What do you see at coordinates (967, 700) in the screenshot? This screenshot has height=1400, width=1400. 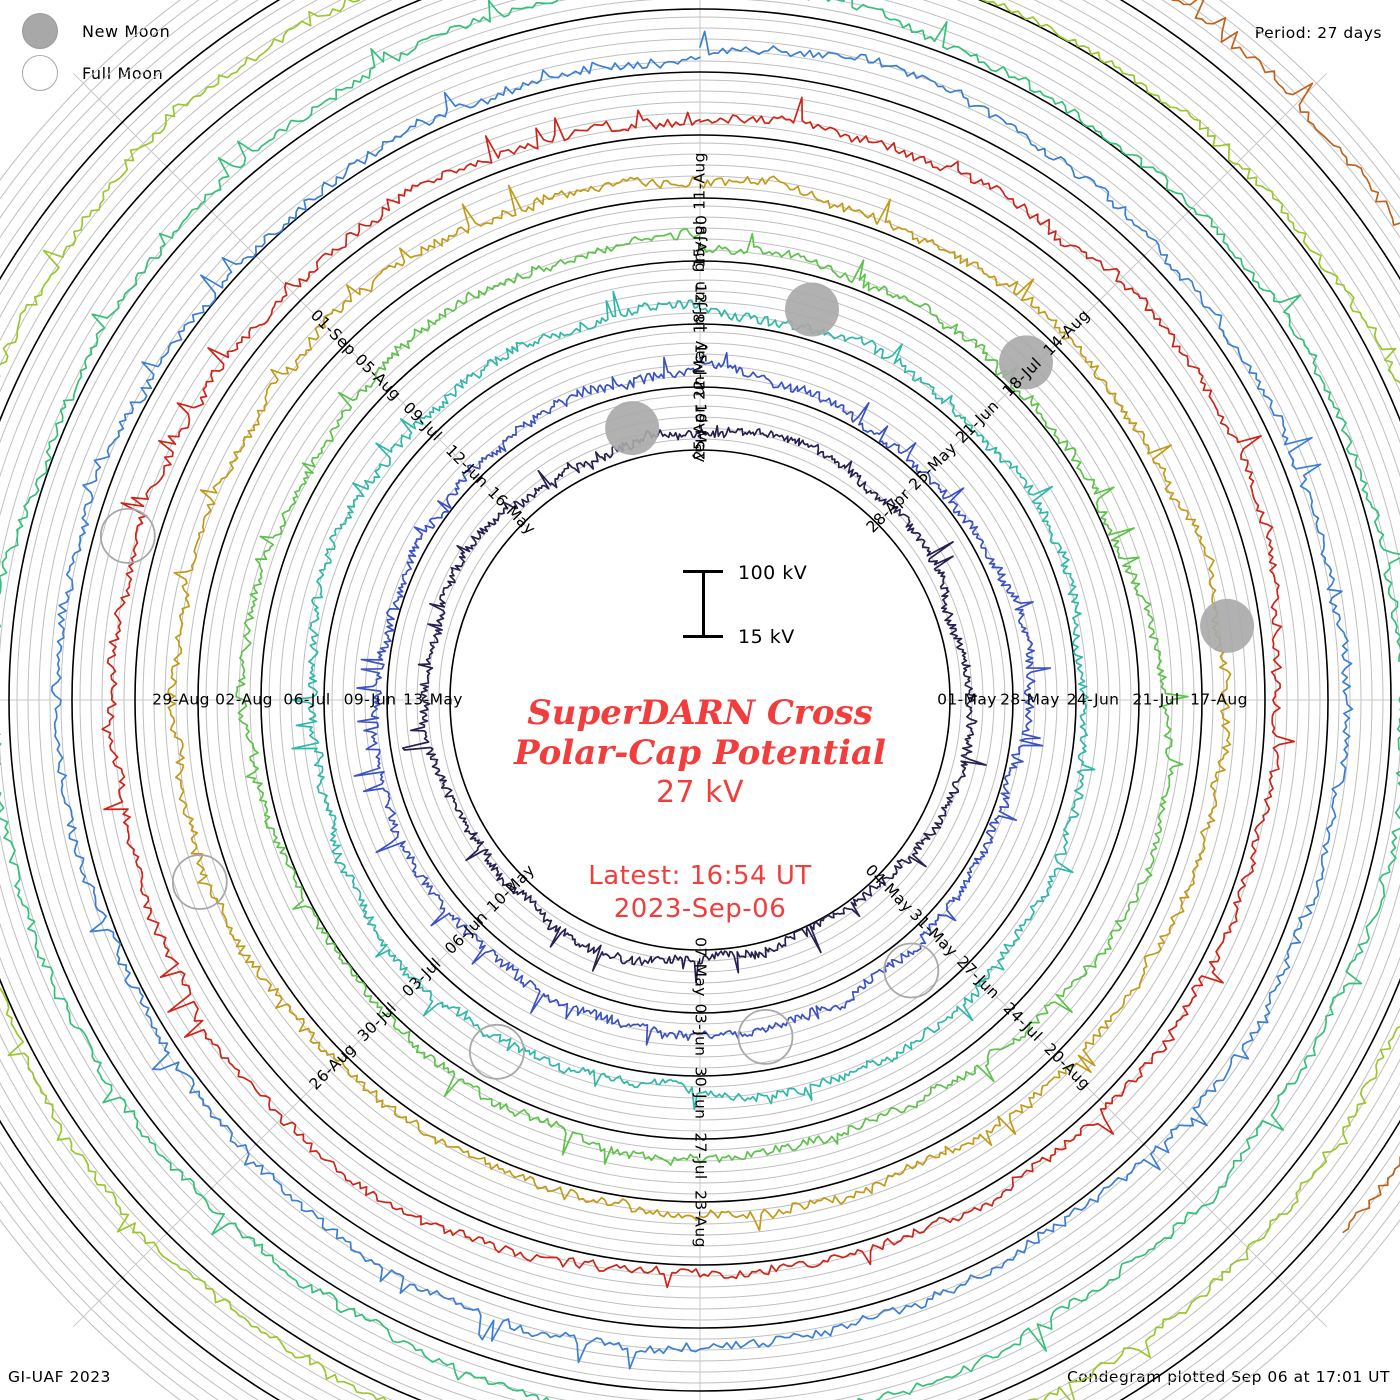 I see `ring-date-label: 01-May` at bounding box center [967, 700].